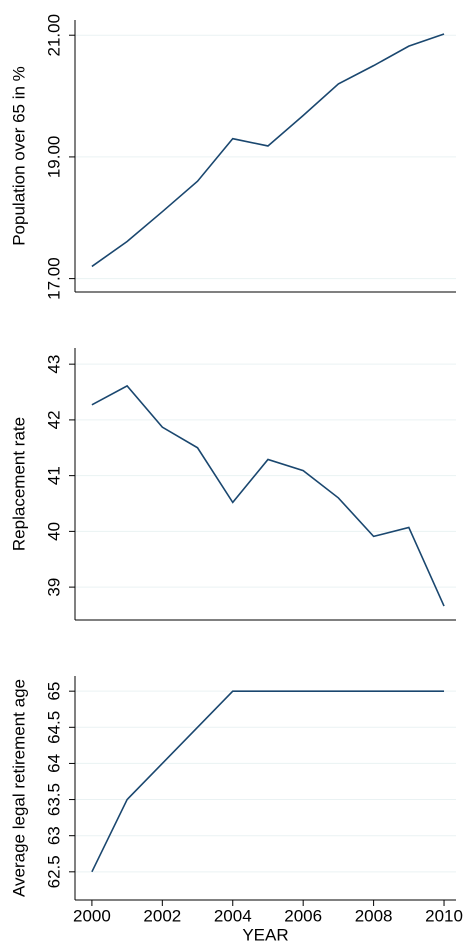 This screenshot has width=471, height=947. I want to click on x-axis-label: YEAR, so click(265, 934).